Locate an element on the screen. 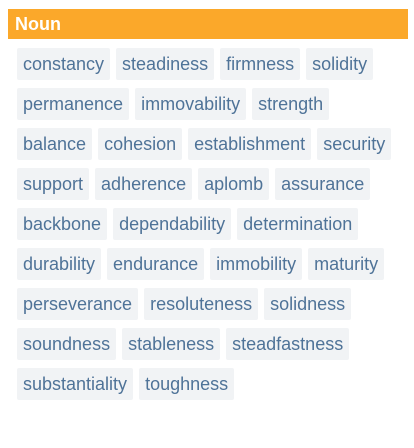 The image size is (414, 448). synonym-chip: aplomb is located at coordinates (234, 184).